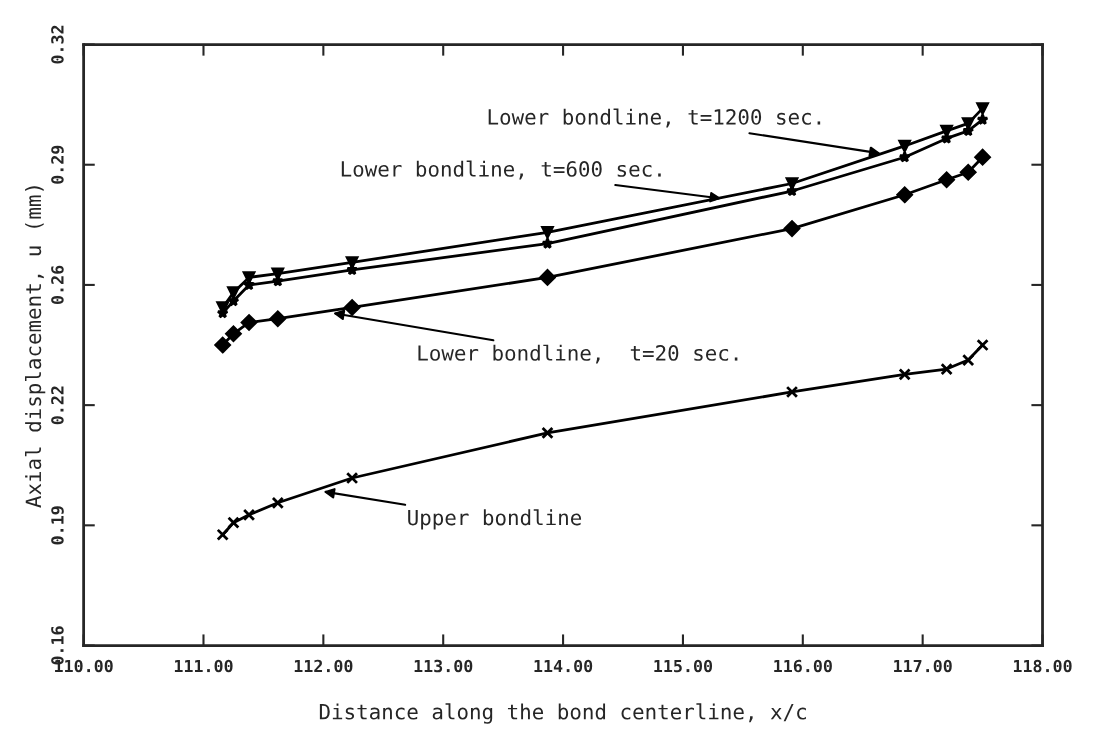  I want to click on y-tick-label: 0.22, so click(57, 405).